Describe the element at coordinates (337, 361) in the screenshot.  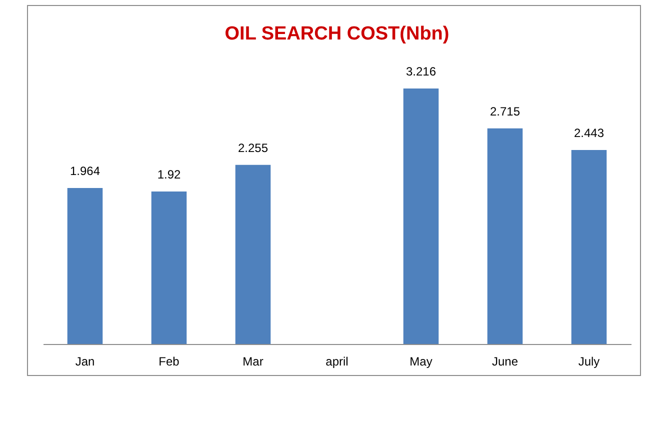
I see `x-tick-label: april` at that location.